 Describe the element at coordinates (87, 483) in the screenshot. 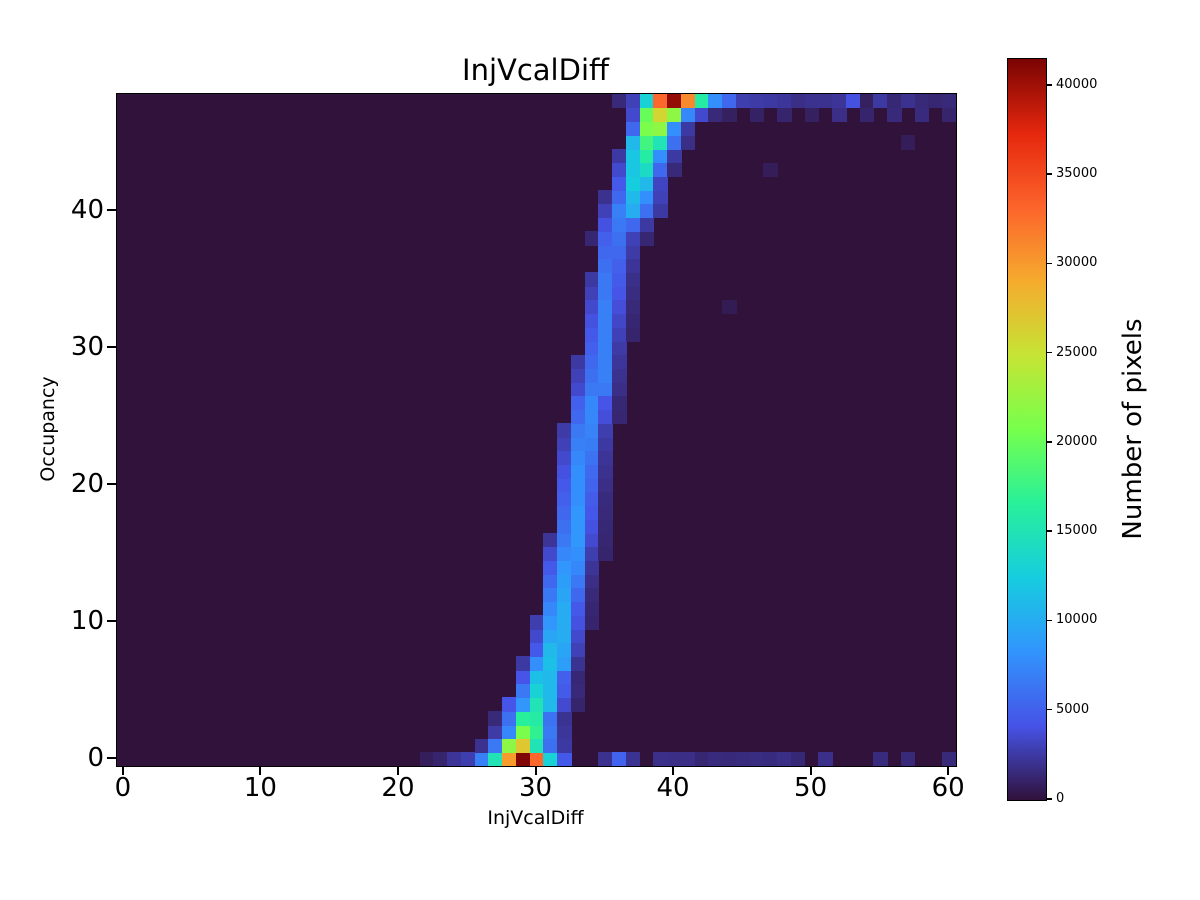

I see `y-tick-label: 20` at that location.